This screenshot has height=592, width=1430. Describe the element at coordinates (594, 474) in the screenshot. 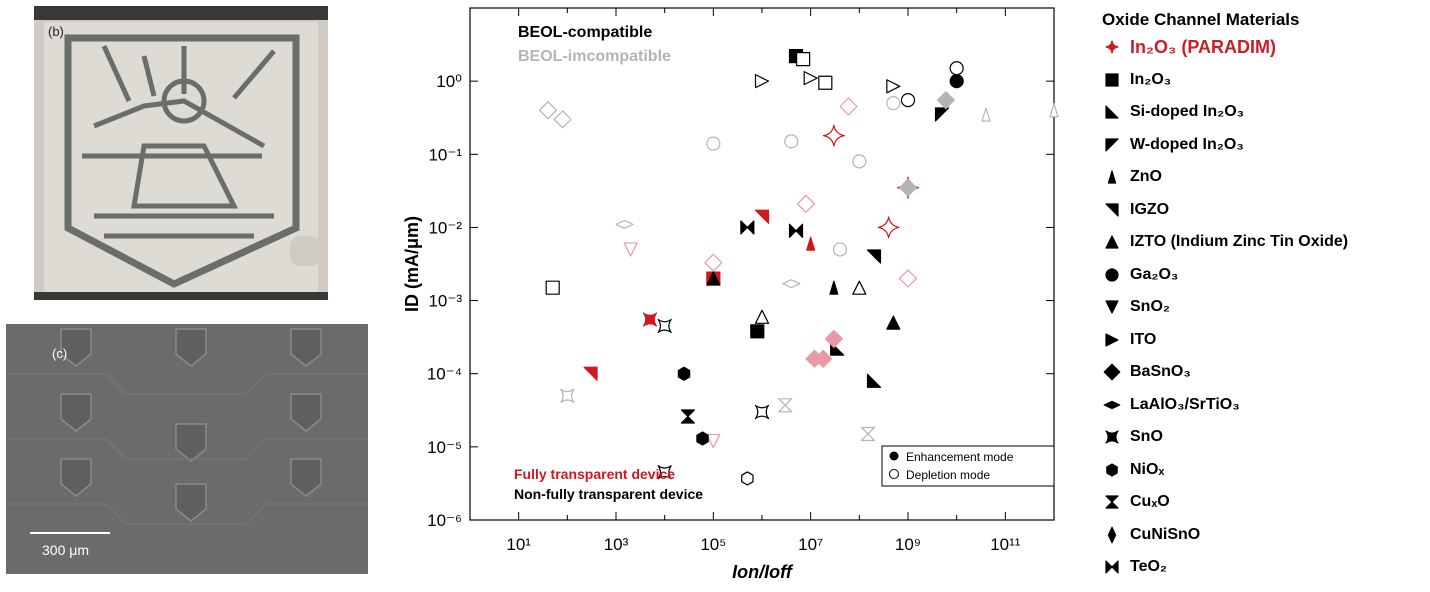

I see `annotation-fully-transparent: Fully transparent device` at that location.